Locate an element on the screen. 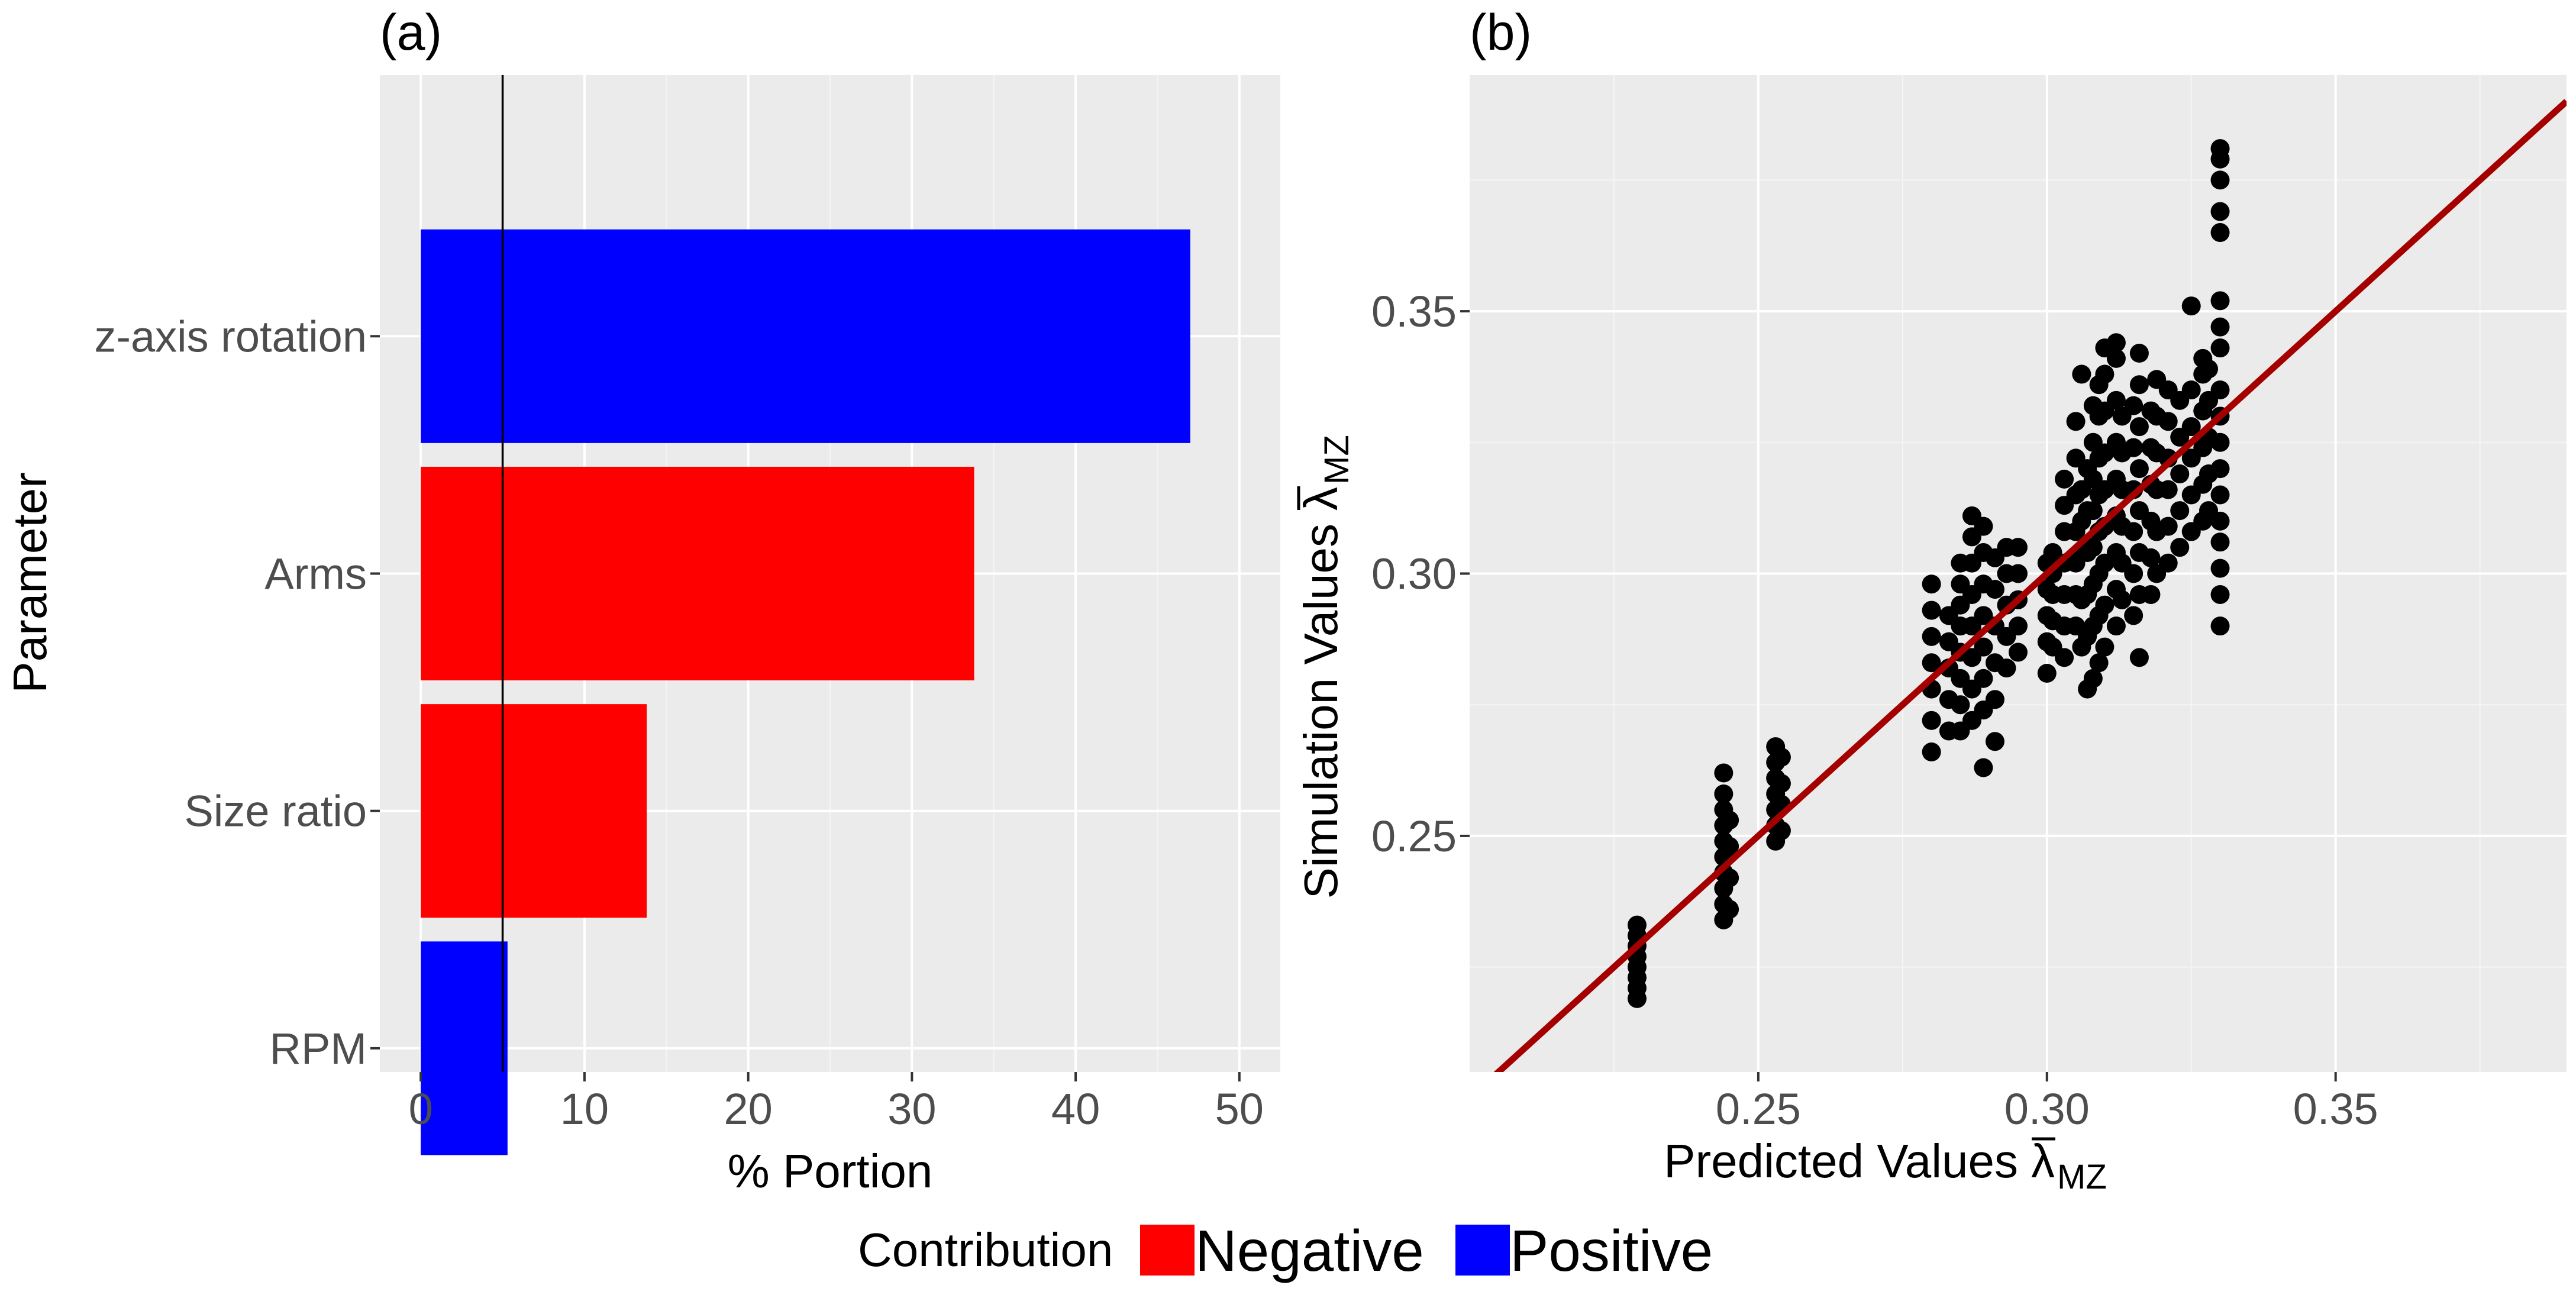  legend: Contribution Negative Positive is located at coordinates (1285, 1251).